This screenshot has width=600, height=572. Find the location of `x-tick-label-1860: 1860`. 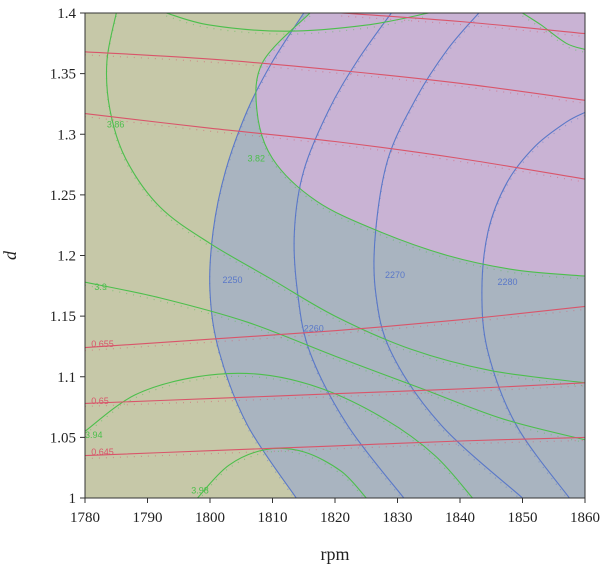

x-tick-label-1860: 1860 is located at coordinates (585, 518).